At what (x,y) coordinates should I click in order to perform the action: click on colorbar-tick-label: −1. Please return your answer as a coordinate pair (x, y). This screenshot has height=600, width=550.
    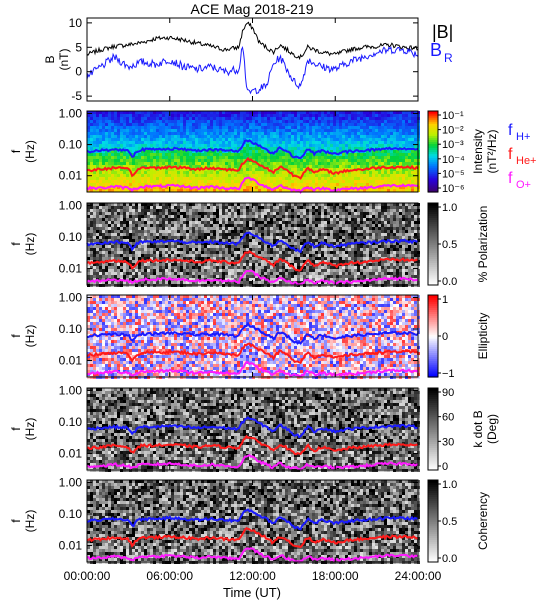
    Looking at the image, I should click on (448, 374).